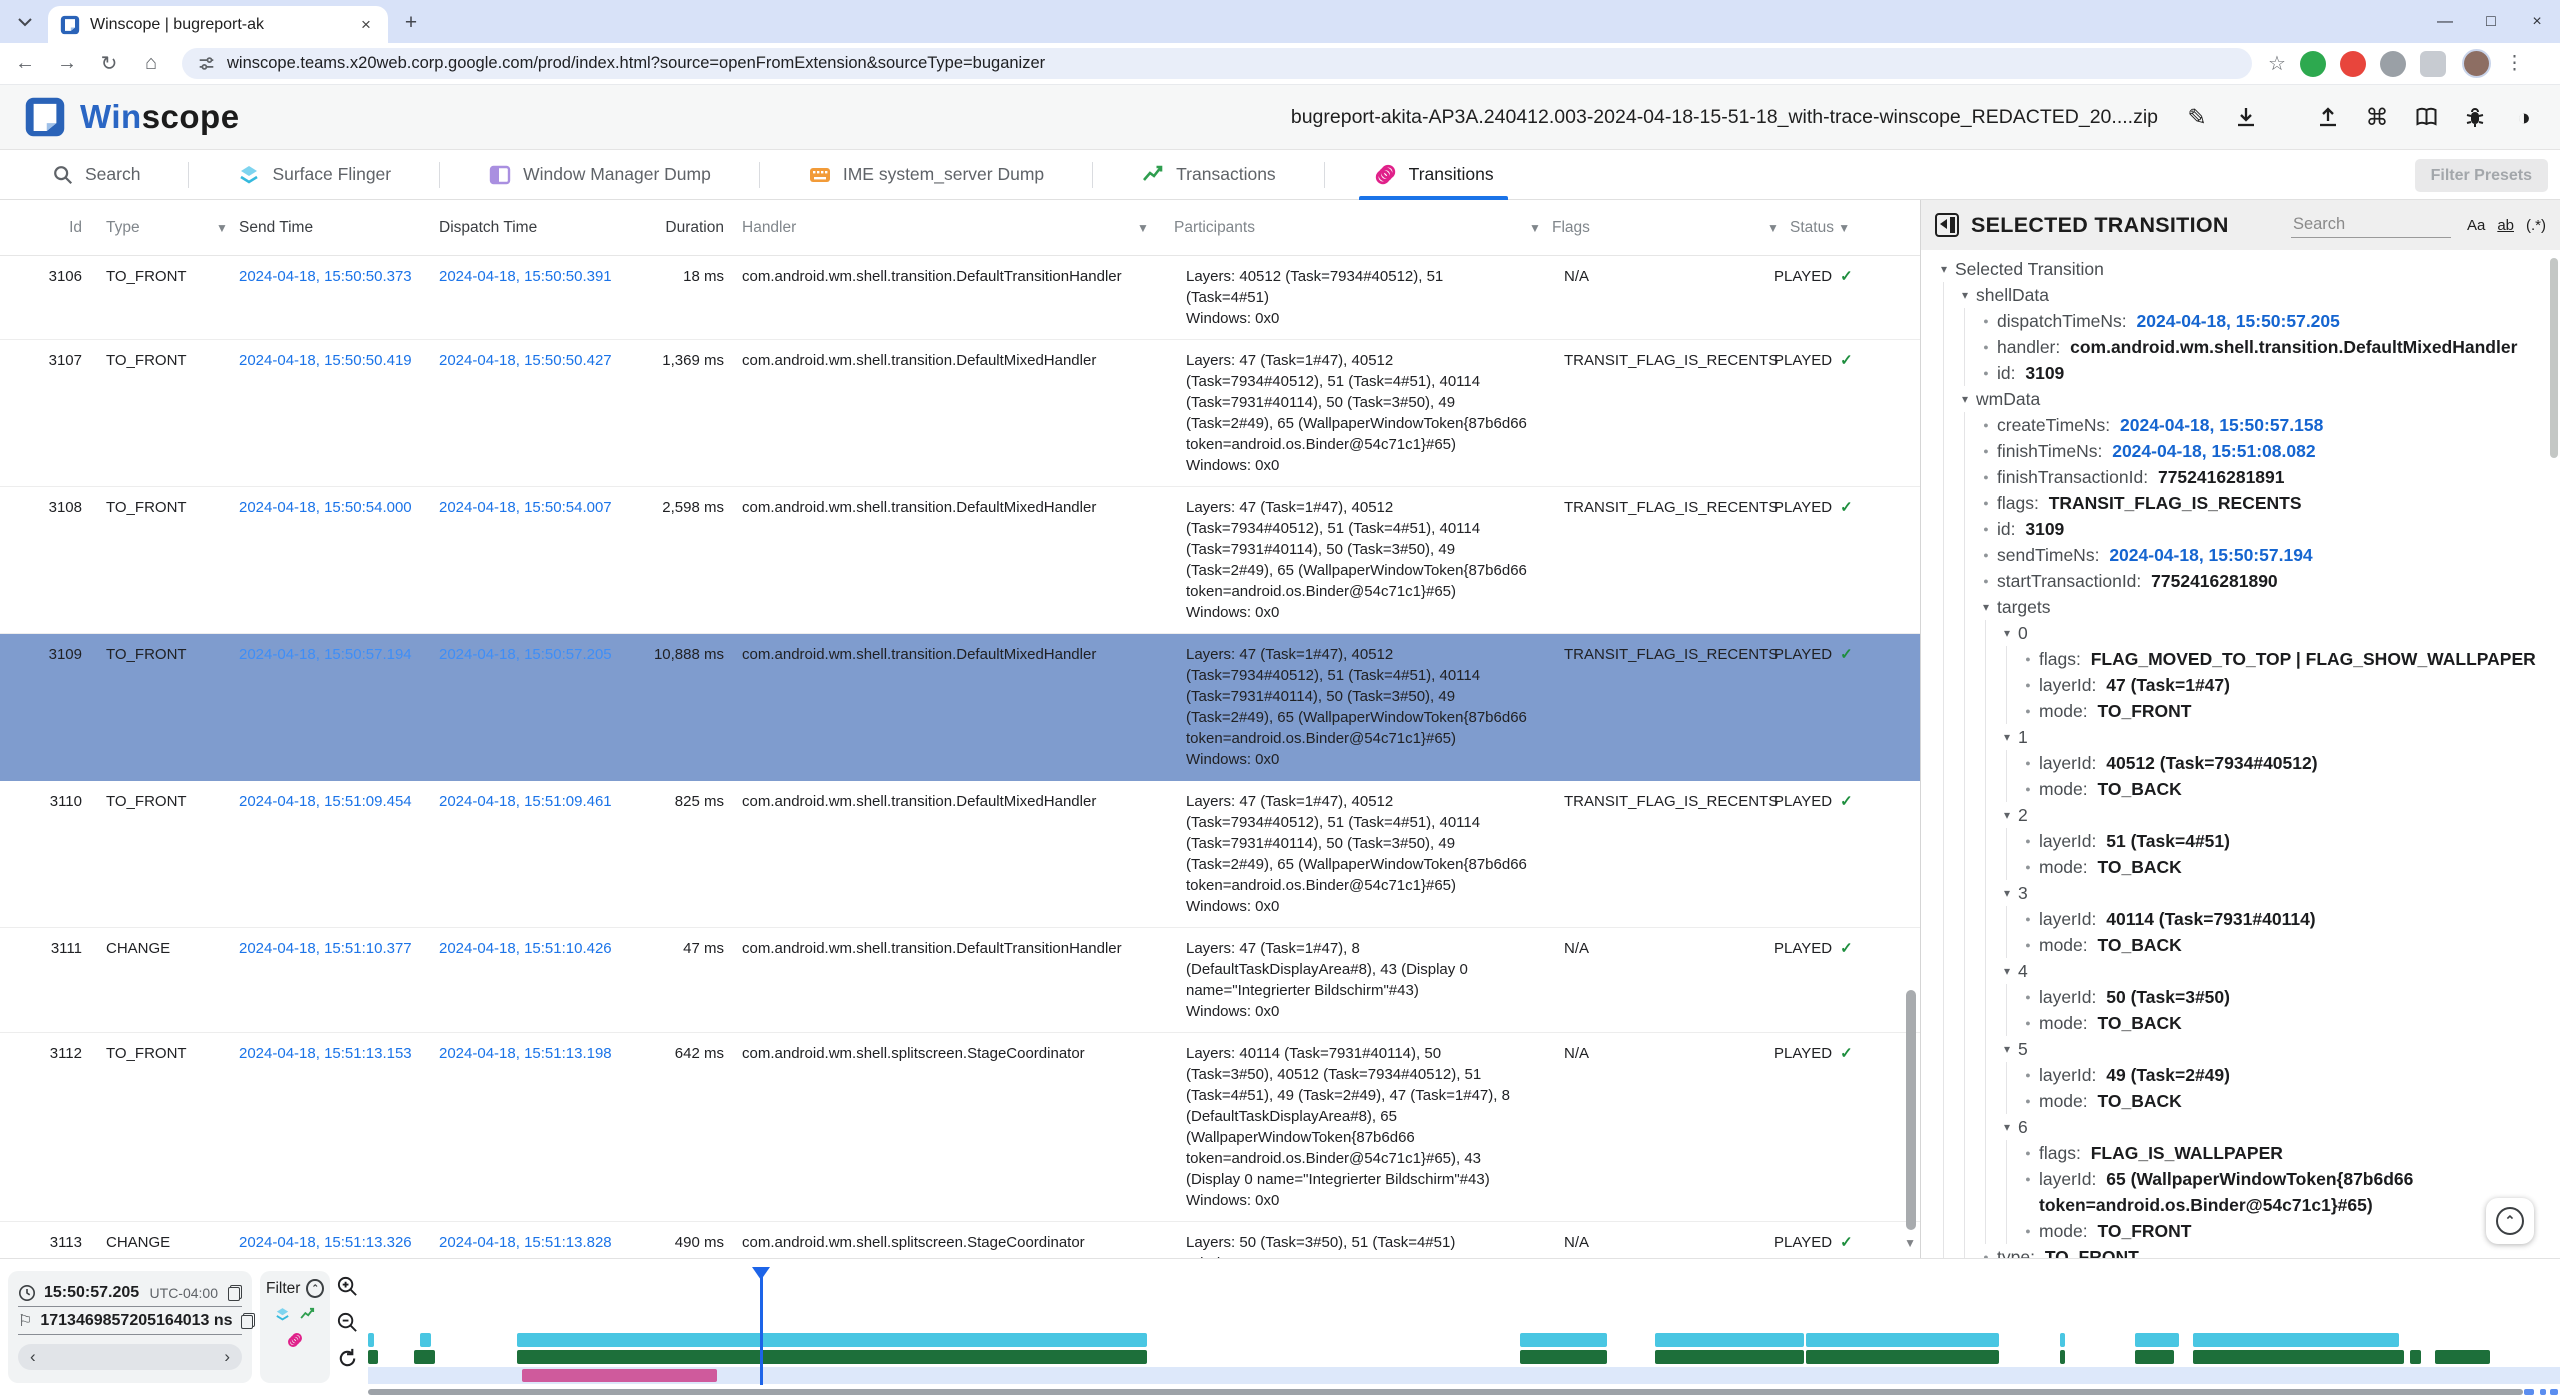  What do you see at coordinates (2265, 477) in the screenshot?
I see `tree-node: ● finishTransactionId: 7752416281891` at bounding box center [2265, 477].